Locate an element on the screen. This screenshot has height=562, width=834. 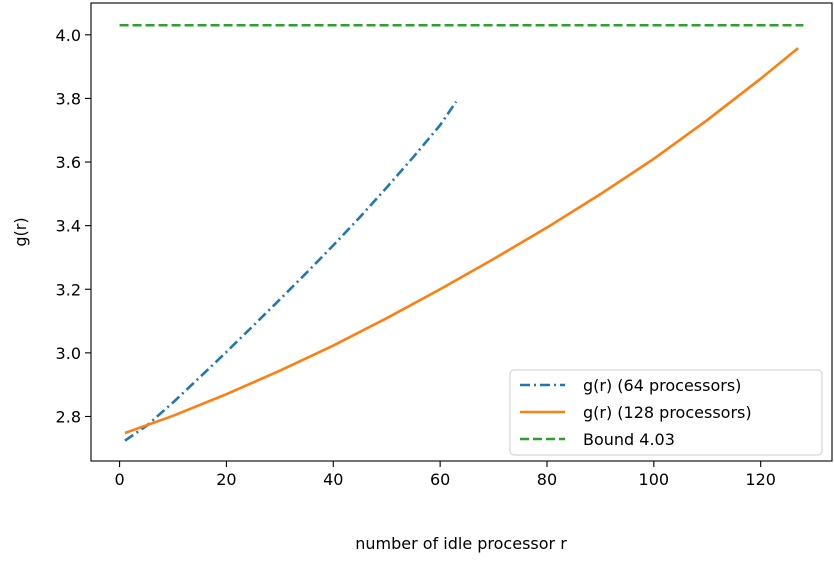
y-tick-label: 3.2 is located at coordinates (68, 289).